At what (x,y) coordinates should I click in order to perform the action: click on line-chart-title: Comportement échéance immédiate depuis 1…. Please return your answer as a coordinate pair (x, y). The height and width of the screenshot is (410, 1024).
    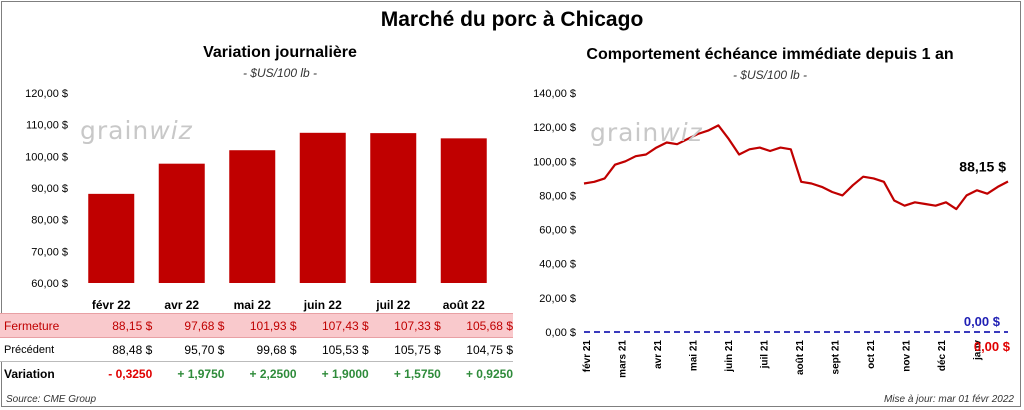
    Looking at the image, I should click on (770, 54).